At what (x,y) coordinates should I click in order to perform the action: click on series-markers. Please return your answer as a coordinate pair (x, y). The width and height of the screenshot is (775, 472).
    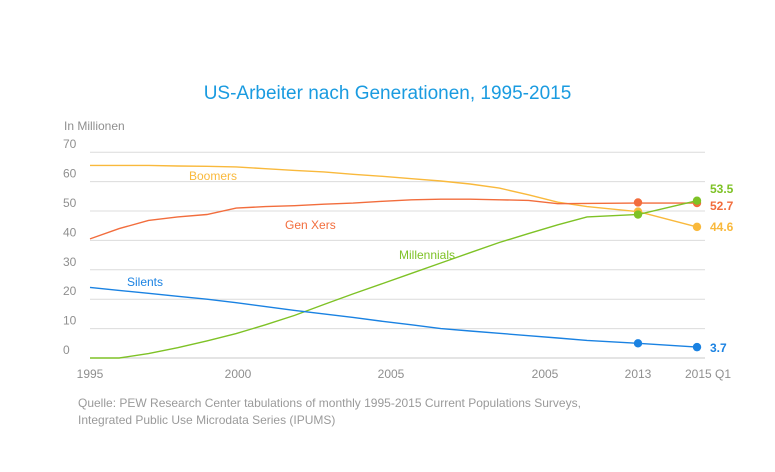
    Looking at the image, I should click on (667, 274).